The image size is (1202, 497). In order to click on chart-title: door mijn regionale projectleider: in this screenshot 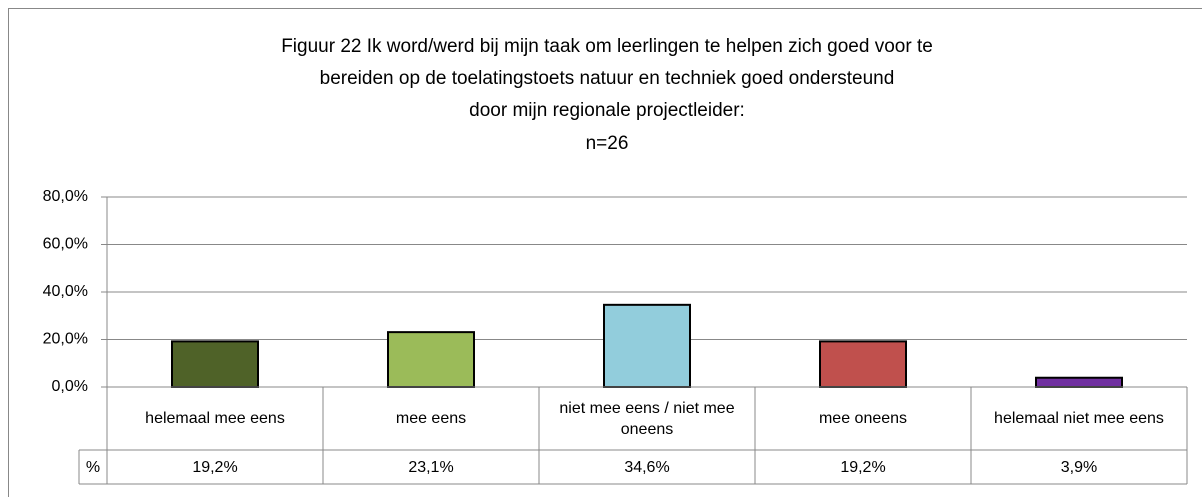, I will do `click(607, 110)`.